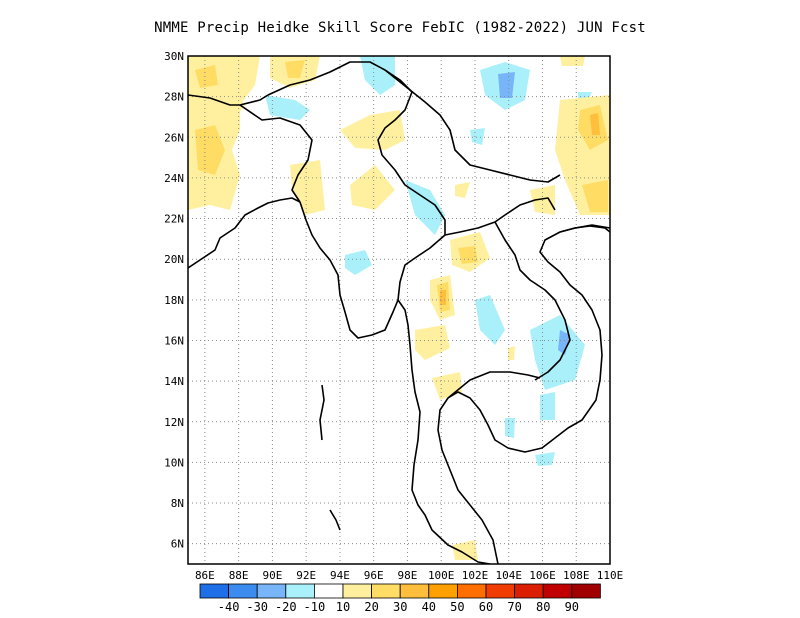 The image size is (800, 618). Describe the element at coordinates (371, 607) in the screenshot. I see `colorbar-label: 20` at that location.